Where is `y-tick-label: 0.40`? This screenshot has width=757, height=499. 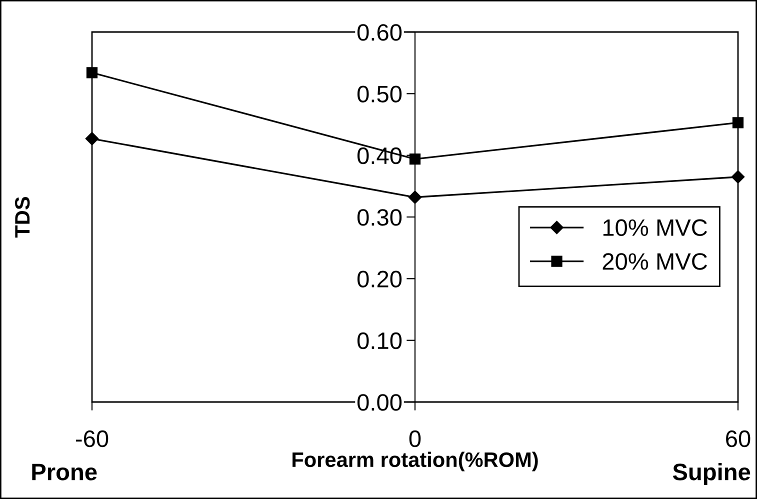
y-tick-label: 0.40 is located at coordinates (379, 155).